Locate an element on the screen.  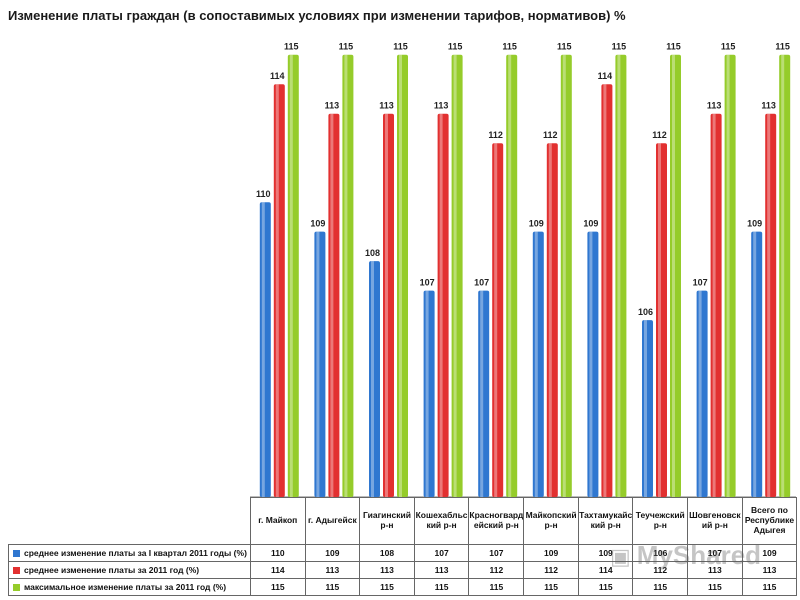
table-cell-s1-c1: 113 is located at coordinates (332, 570).